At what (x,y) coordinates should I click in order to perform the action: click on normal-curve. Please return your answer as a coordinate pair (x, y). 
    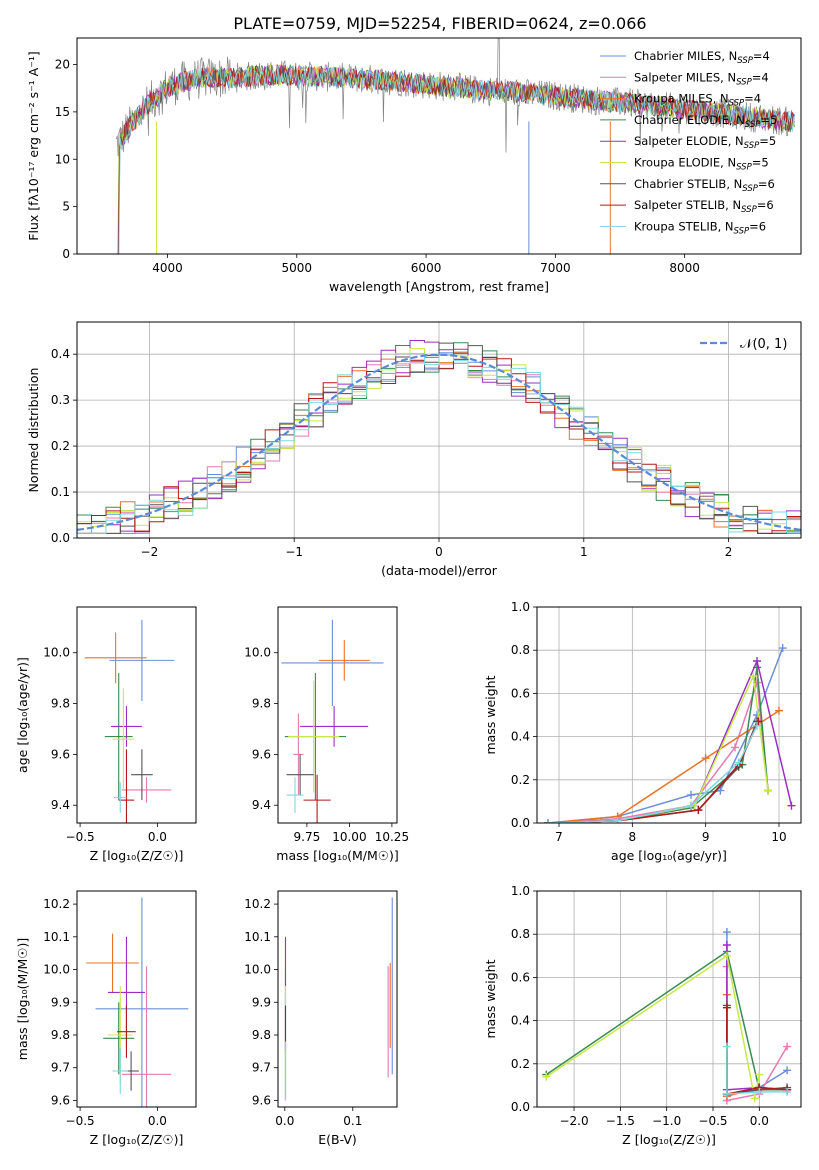
    Looking at the image, I should click on (439, 442).